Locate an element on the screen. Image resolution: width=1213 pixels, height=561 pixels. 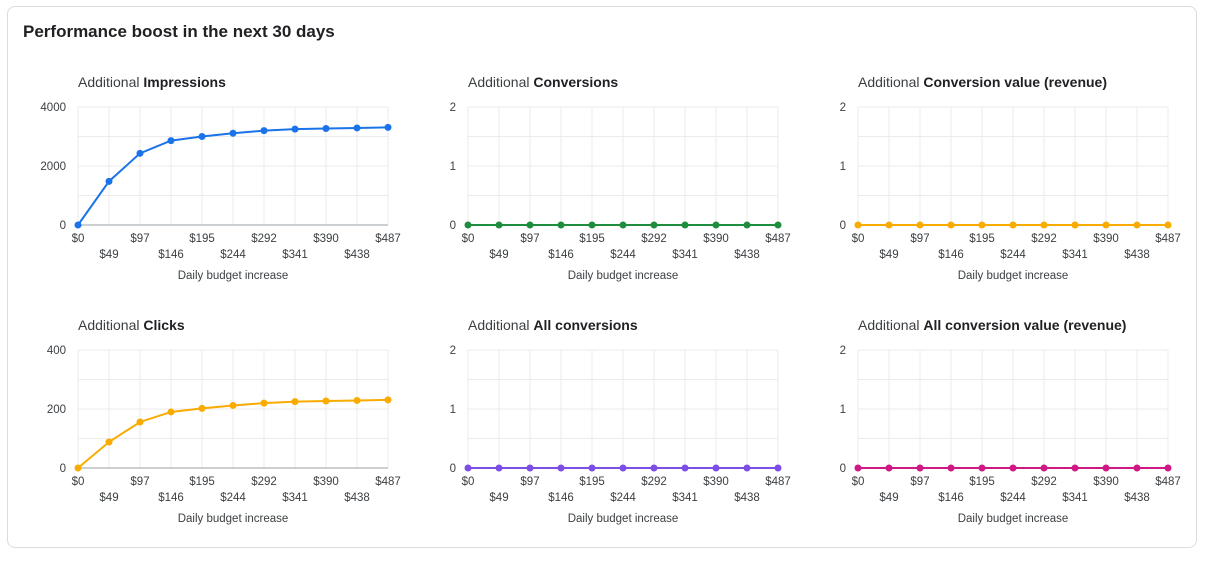
chart-title: Additional All conversions is located at coordinates (553, 325).